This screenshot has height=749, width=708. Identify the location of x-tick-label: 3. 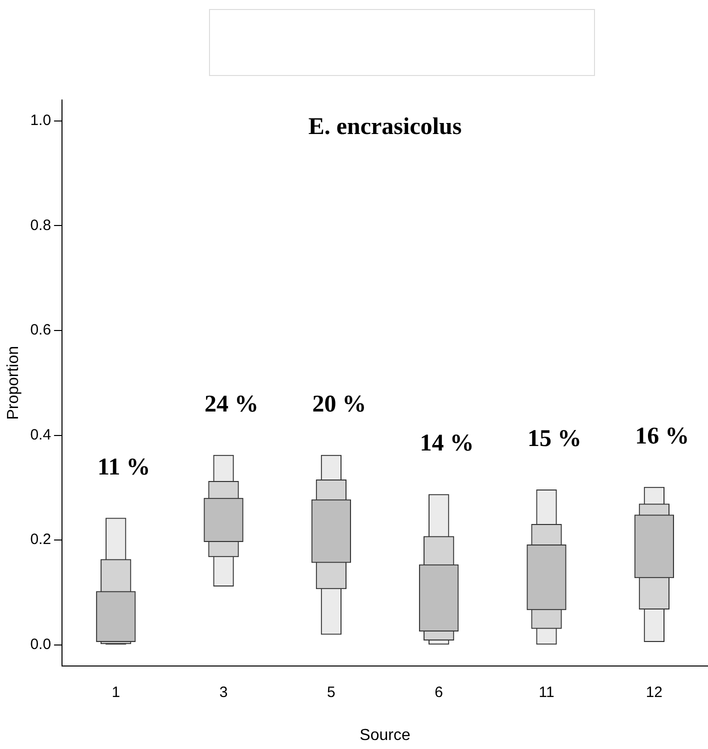
(223, 692).